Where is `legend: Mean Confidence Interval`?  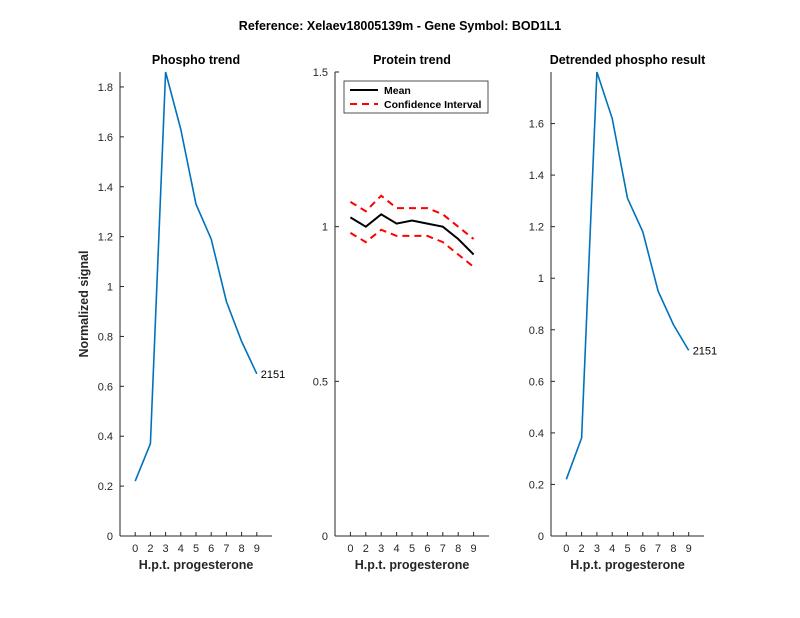 legend: Mean Confidence Interval is located at coordinates (416, 97).